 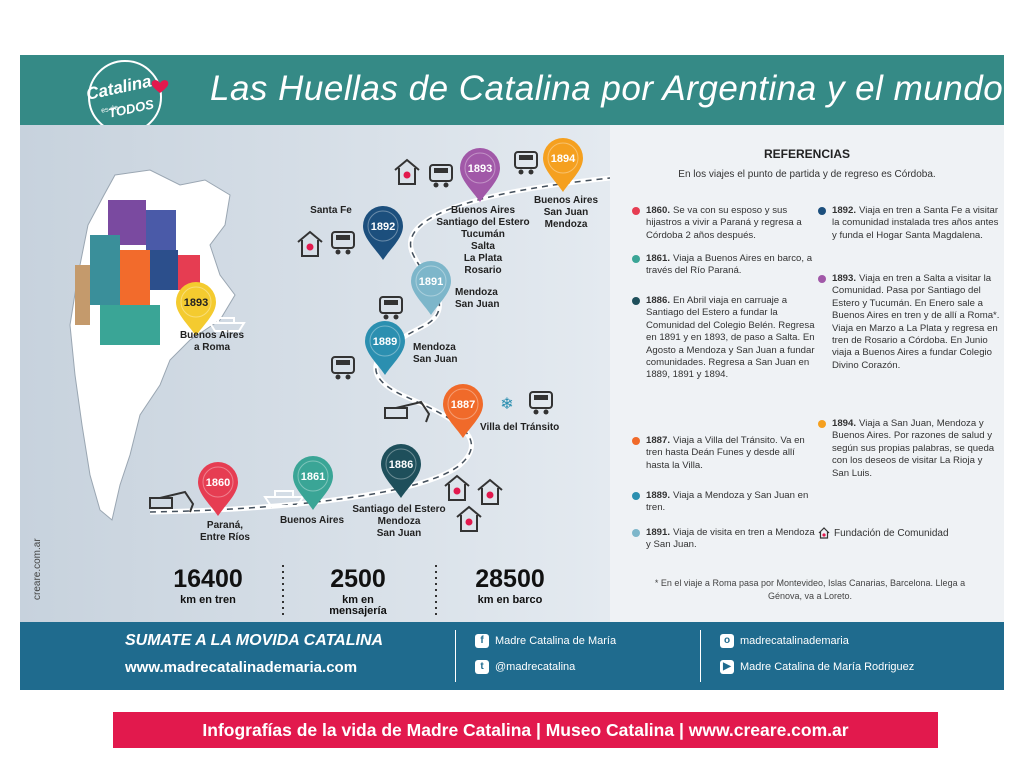 What do you see at coordinates (883, 533) in the screenshot?
I see `legend: Fundación de Comunidad` at bounding box center [883, 533].